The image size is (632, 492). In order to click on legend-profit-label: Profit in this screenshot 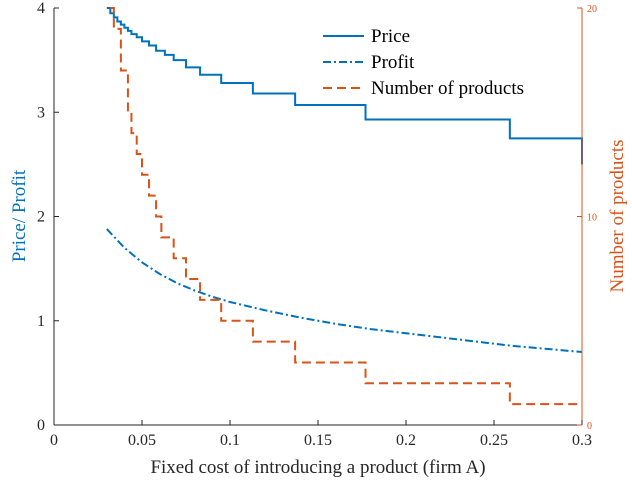, I will do `click(393, 62)`.